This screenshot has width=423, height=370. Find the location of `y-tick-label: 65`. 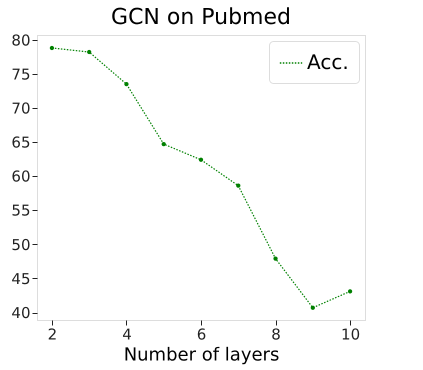

y-tick-label: 65 is located at coordinates (20, 143).